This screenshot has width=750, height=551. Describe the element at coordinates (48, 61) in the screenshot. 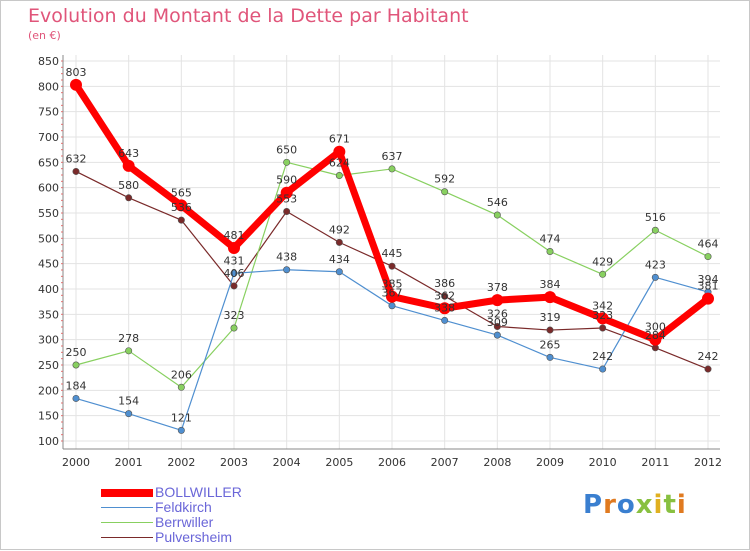

I see `y-tick-label: 850` at that location.